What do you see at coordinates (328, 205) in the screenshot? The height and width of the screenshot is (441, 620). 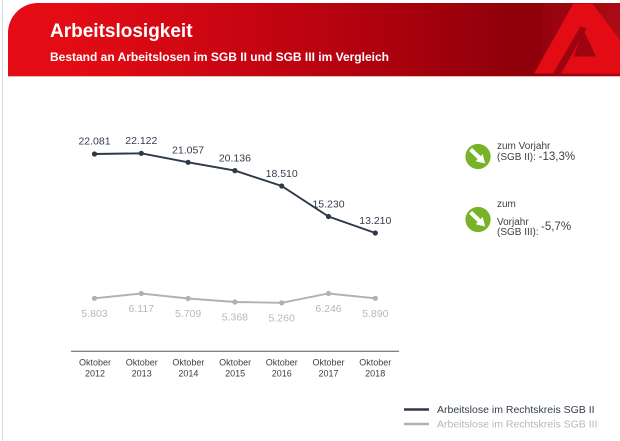 I see `svg-text: 15.230` at bounding box center [328, 205].